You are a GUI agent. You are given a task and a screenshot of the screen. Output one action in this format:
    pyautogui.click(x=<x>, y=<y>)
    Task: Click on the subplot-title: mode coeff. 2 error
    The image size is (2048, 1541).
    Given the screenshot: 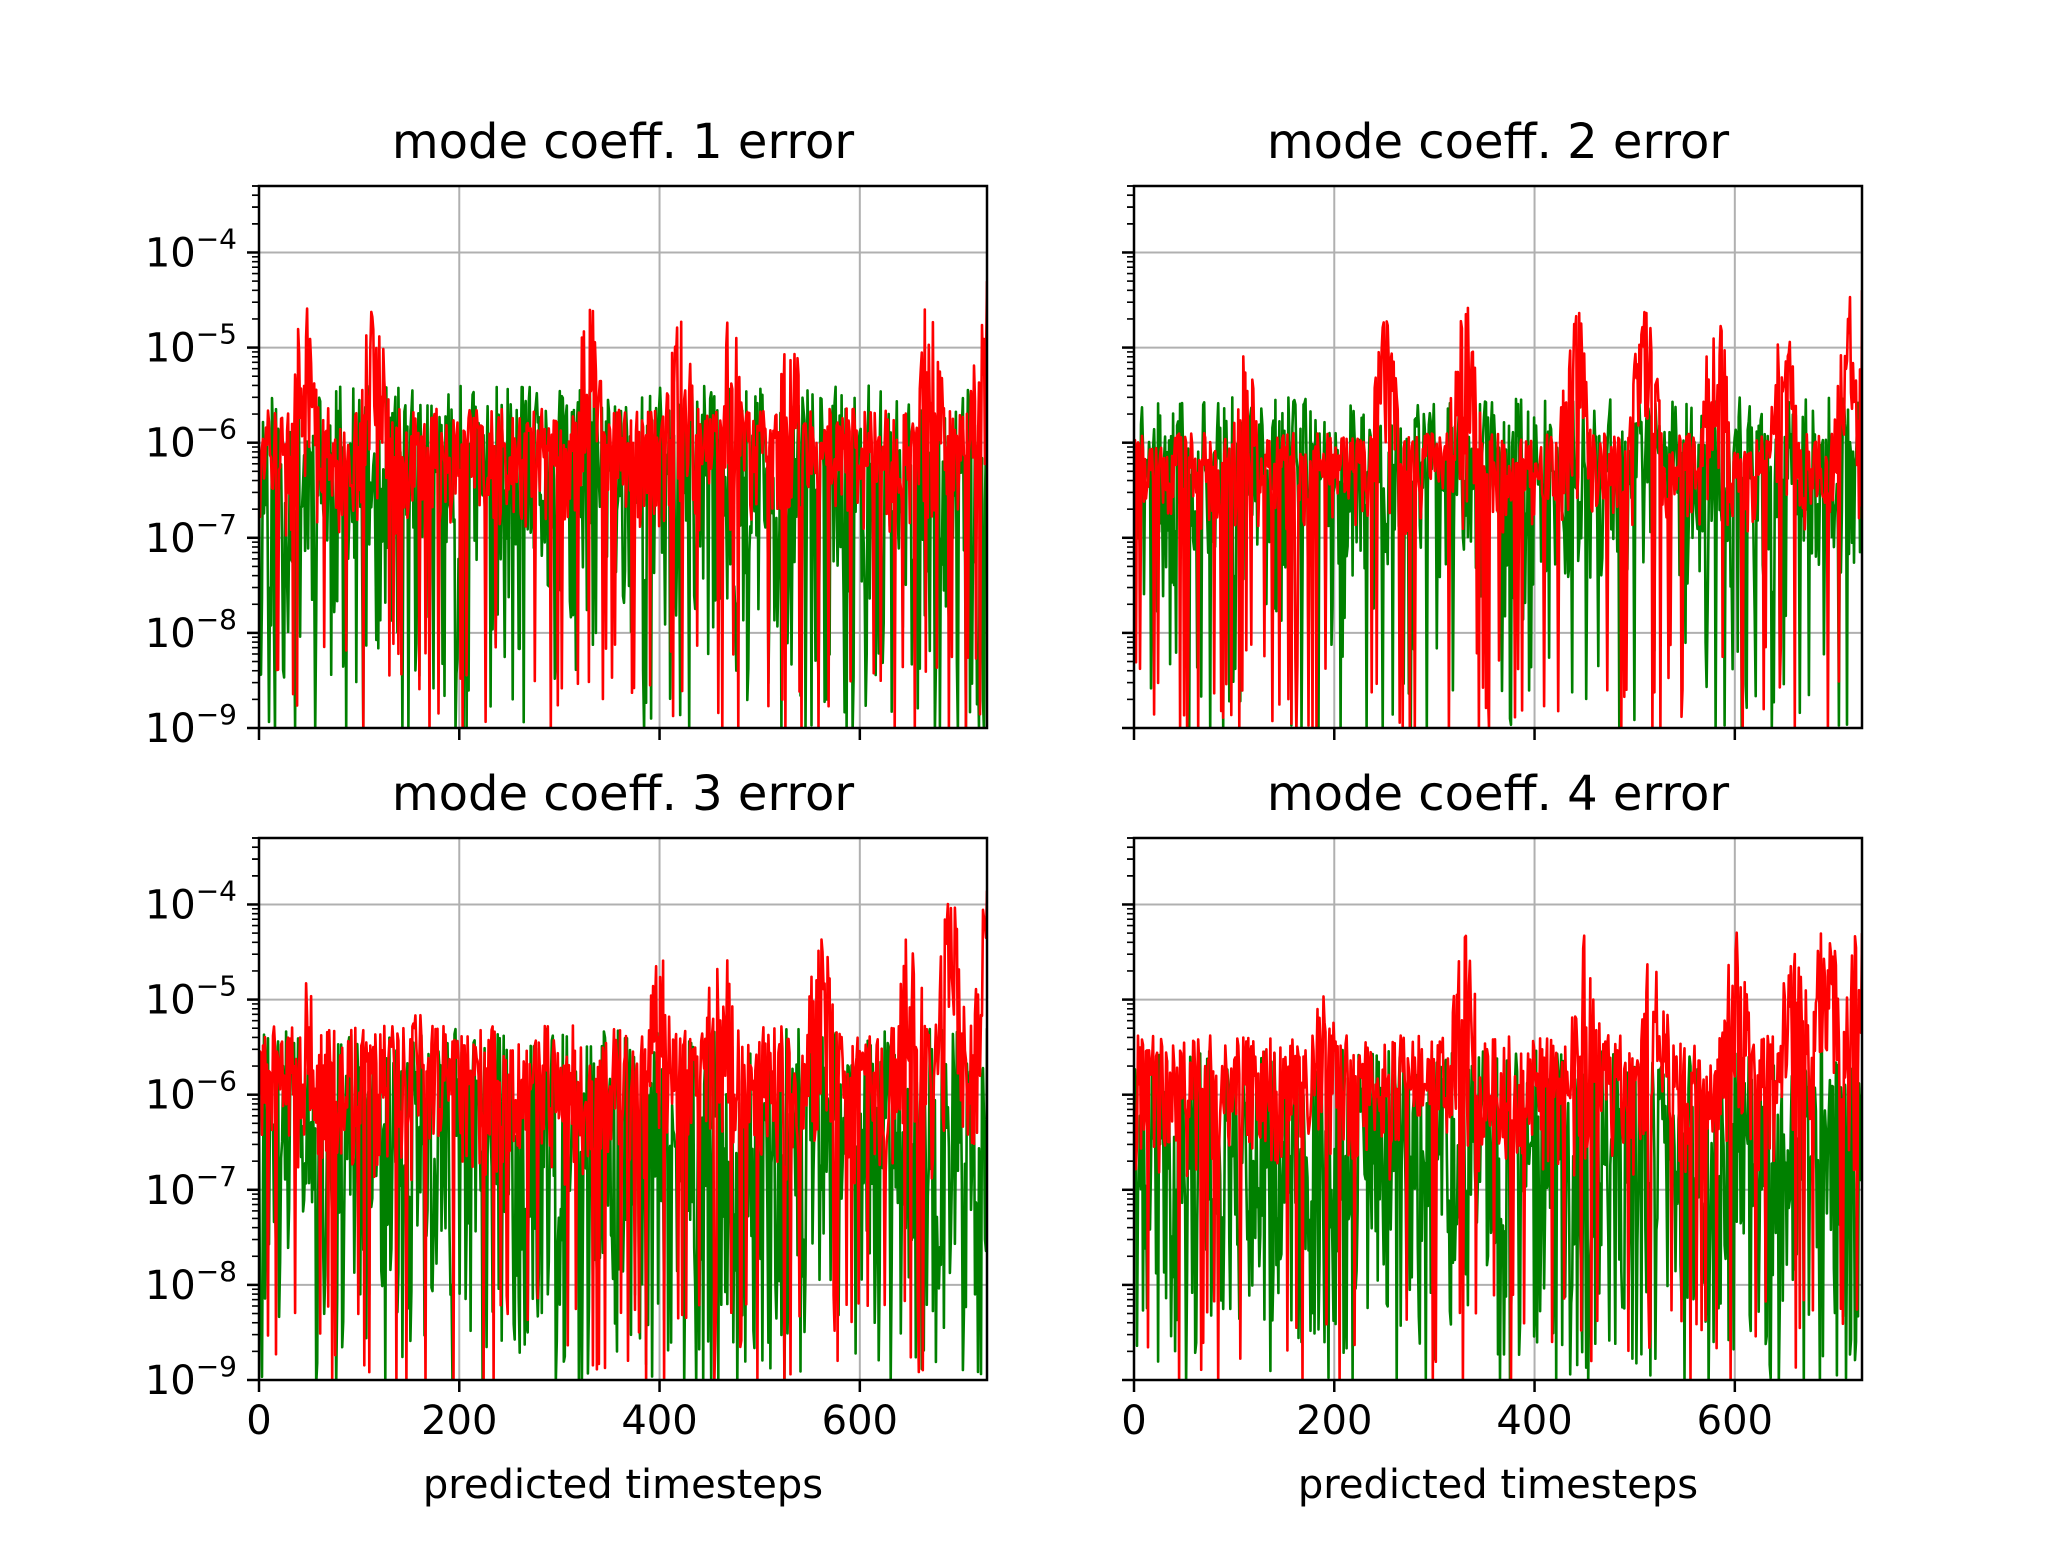 What is the action you would take?
    pyautogui.click(x=1498, y=142)
    